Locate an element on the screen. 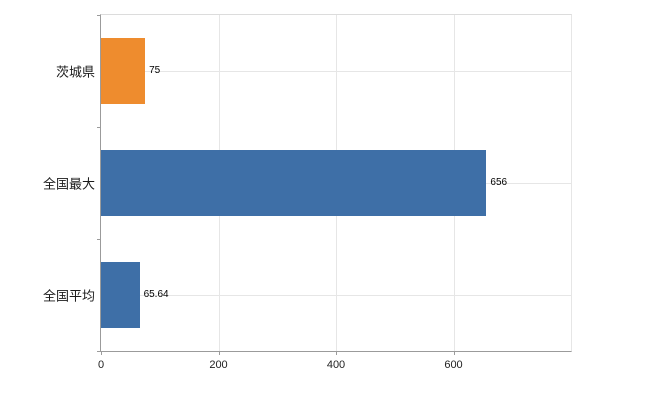 The image size is (650, 400). category-label: 茨城県 is located at coordinates (75, 72).